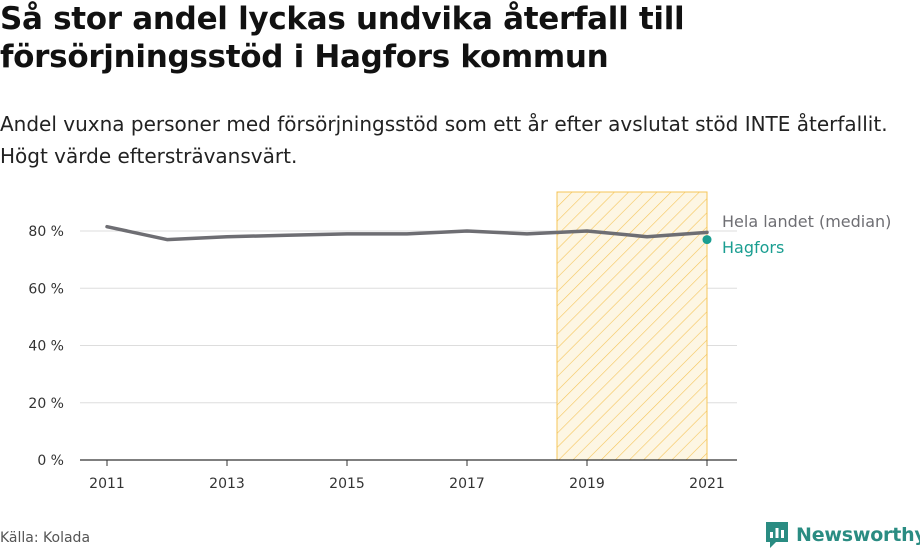 The height and width of the screenshot is (552, 920). Describe the element at coordinates (467, 484) in the screenshot. I see `x-tick-label: 2017` at that location.